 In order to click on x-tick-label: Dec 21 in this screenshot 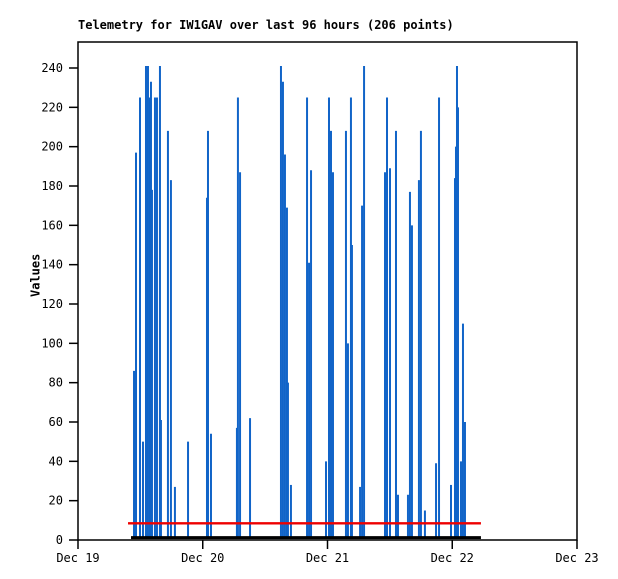, I will do `click(327, 558)`.